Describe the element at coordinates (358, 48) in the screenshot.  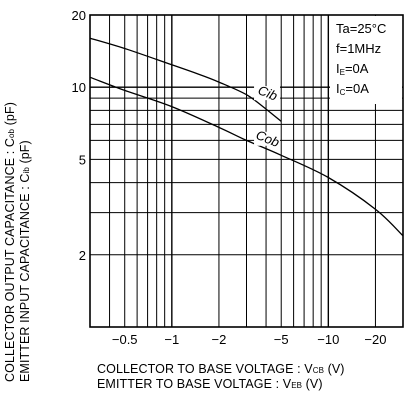
I see `condition-text: f=1MHz` at that location.